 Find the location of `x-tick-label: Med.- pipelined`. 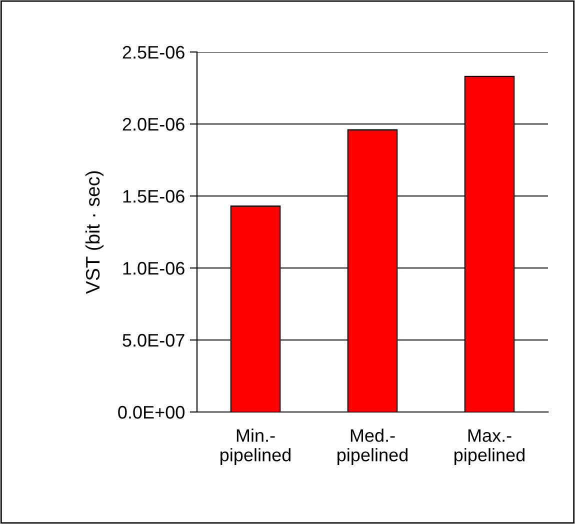

x-tick-label: Med.- pipelined is located at coordinates (373, 446).